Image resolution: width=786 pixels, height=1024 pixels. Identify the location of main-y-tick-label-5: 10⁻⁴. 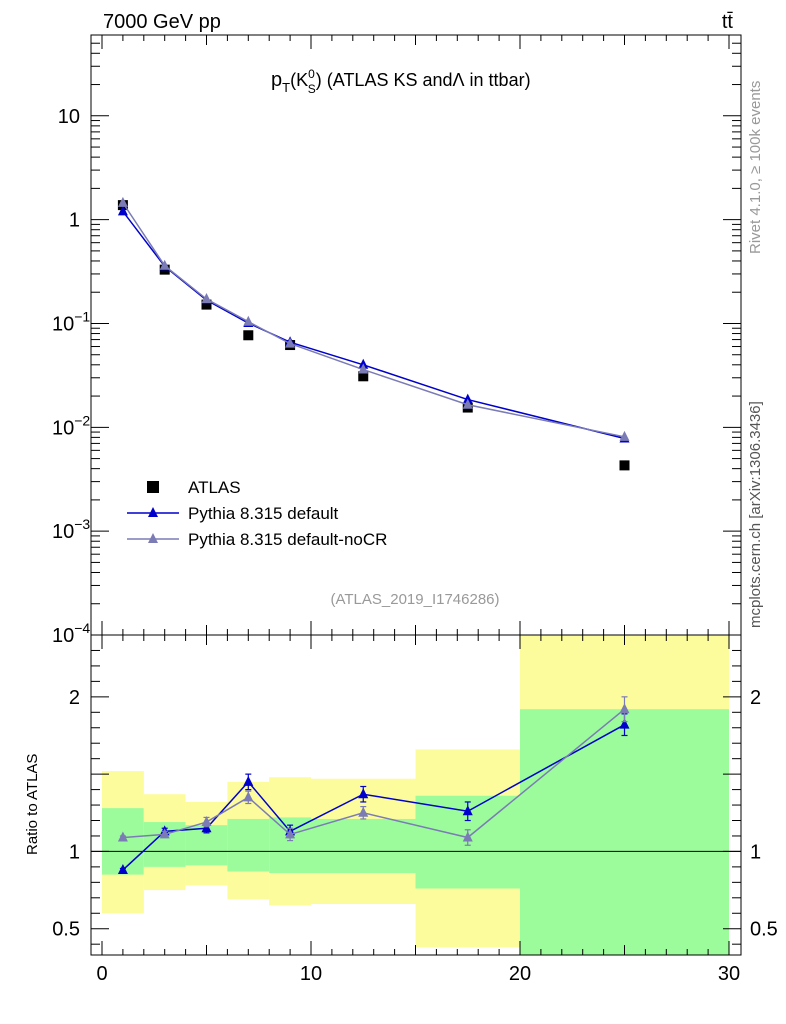
(71, 633).